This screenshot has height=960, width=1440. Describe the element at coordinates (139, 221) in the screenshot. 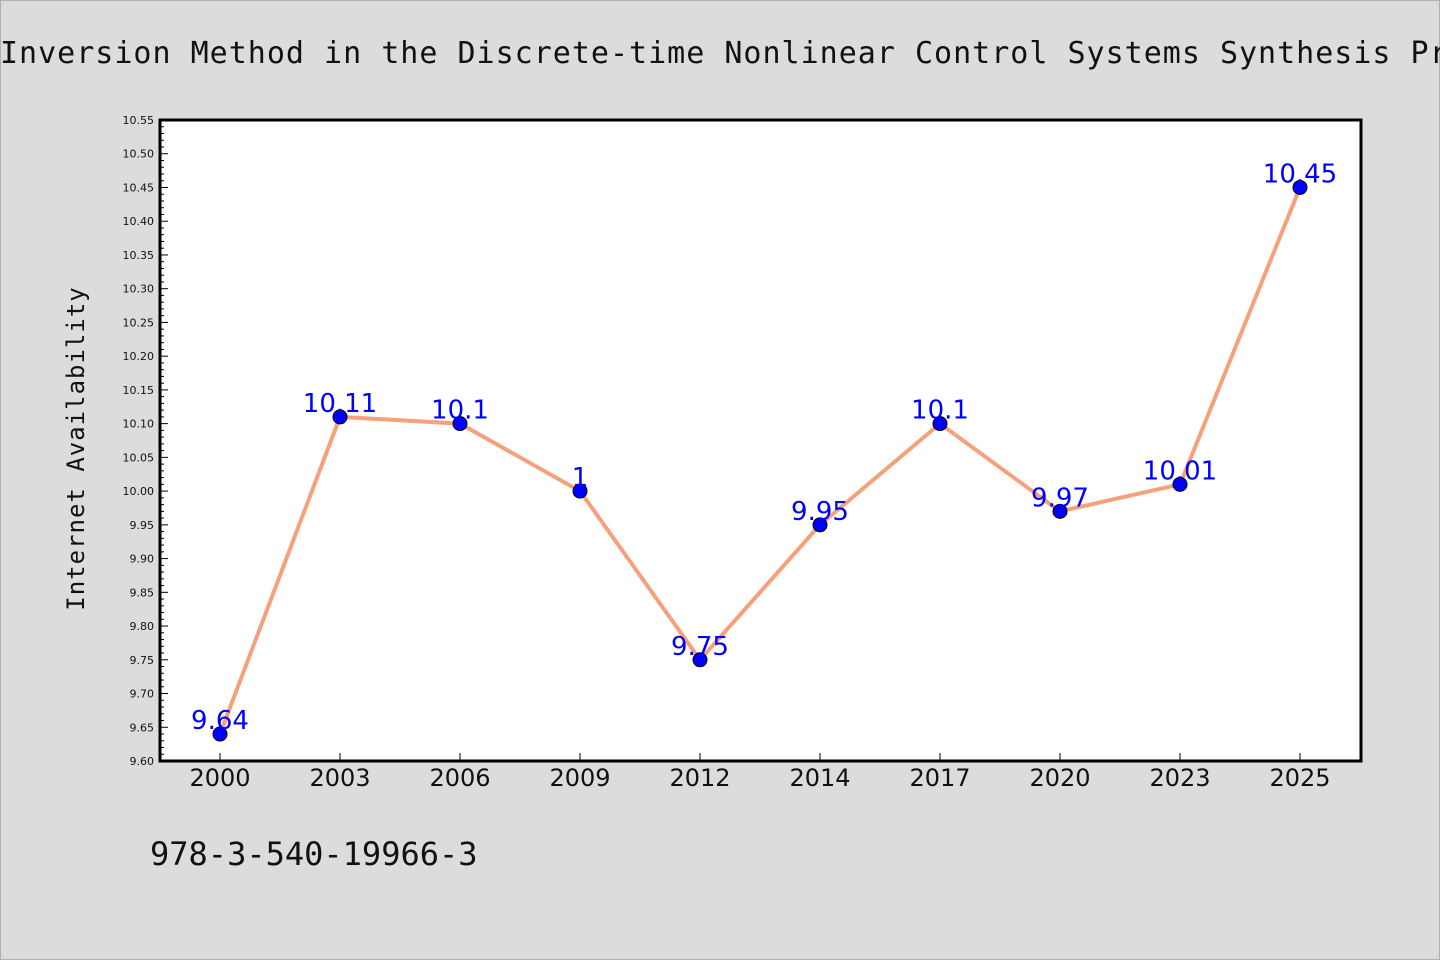

I see `y-tick-label: 10.40` at that location.